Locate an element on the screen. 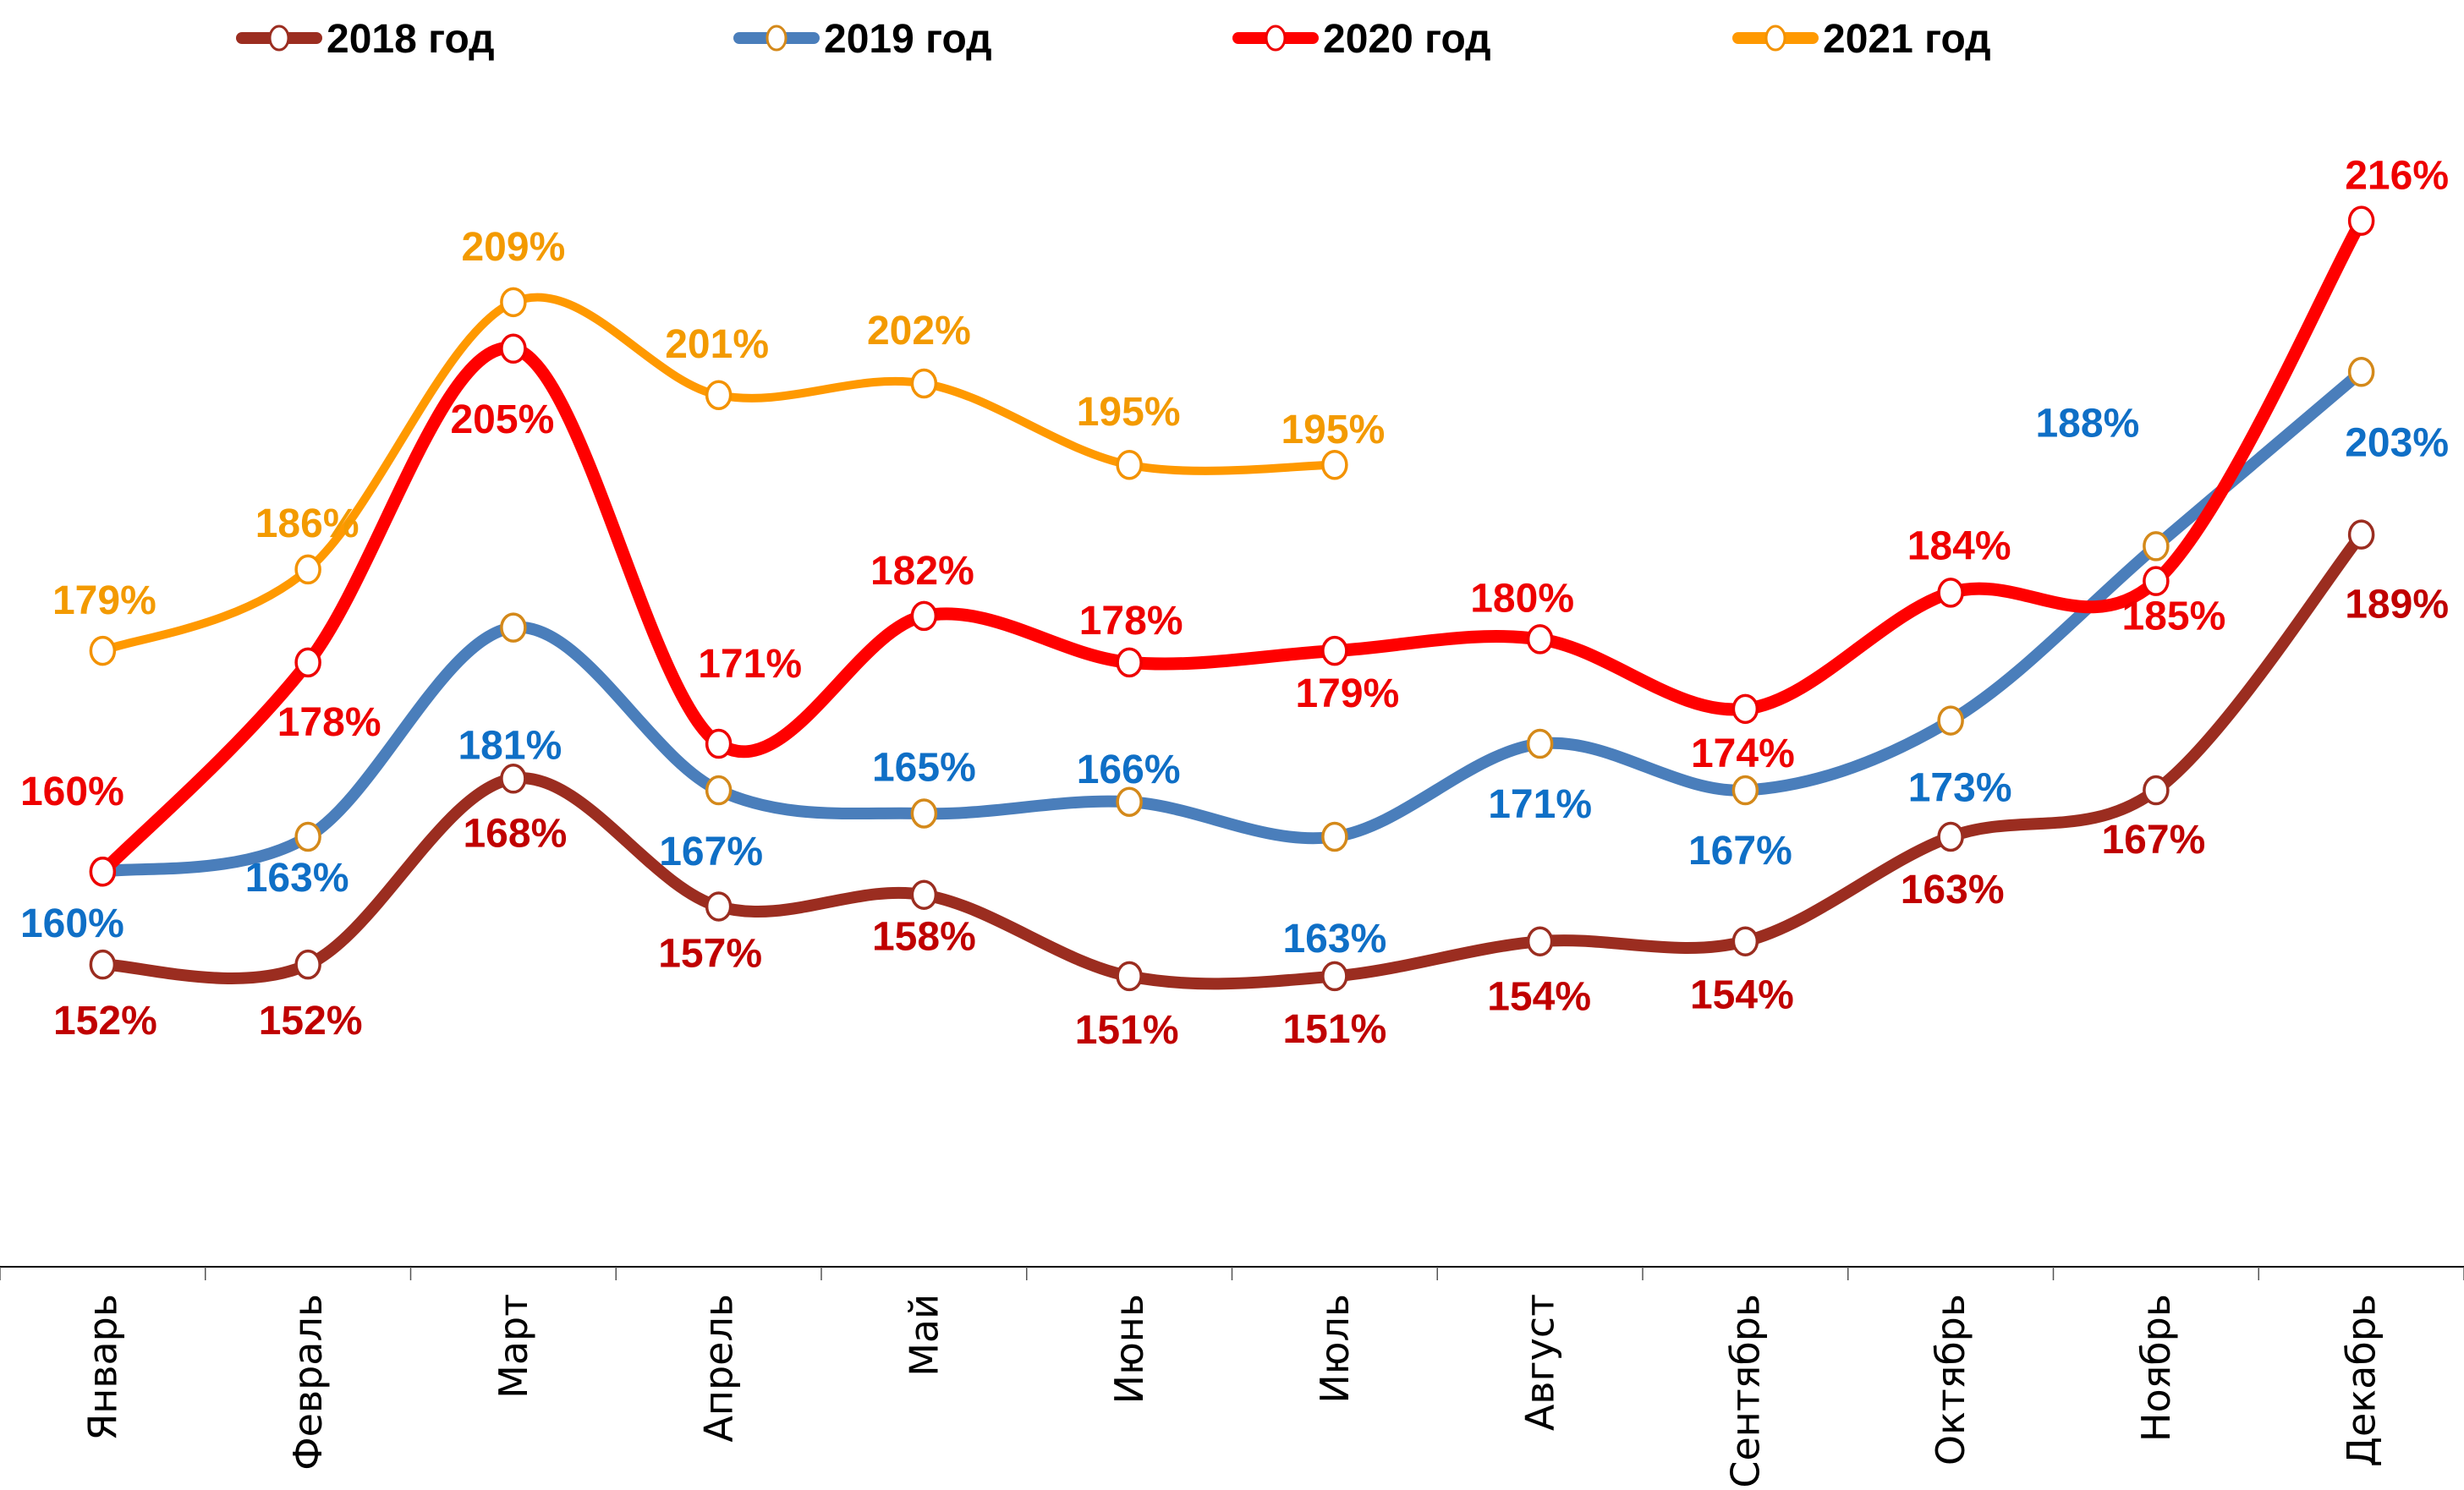 Image resolution: width=2464 pixels, height=1490 pixels. legend-item-2020: 2020 год is located at coordinates (1362, 40).